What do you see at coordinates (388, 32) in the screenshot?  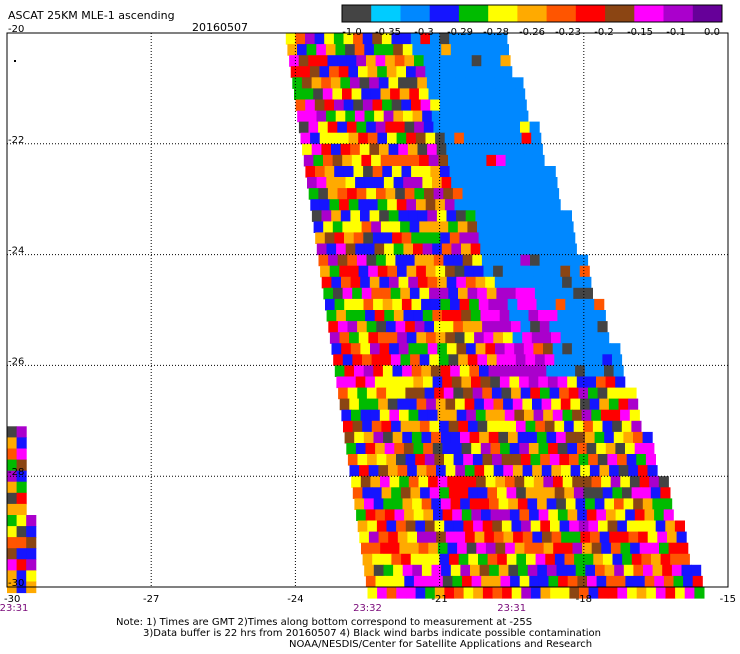 I see `colorbar-label: -0.35` at bounding box center [388, 32].